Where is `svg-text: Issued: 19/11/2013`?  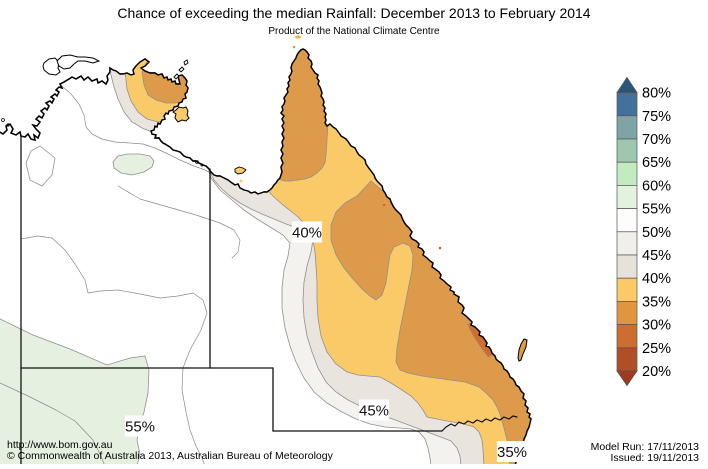
svg-text: Issued: 19/11/2013 is located at coordinates (654, 458).